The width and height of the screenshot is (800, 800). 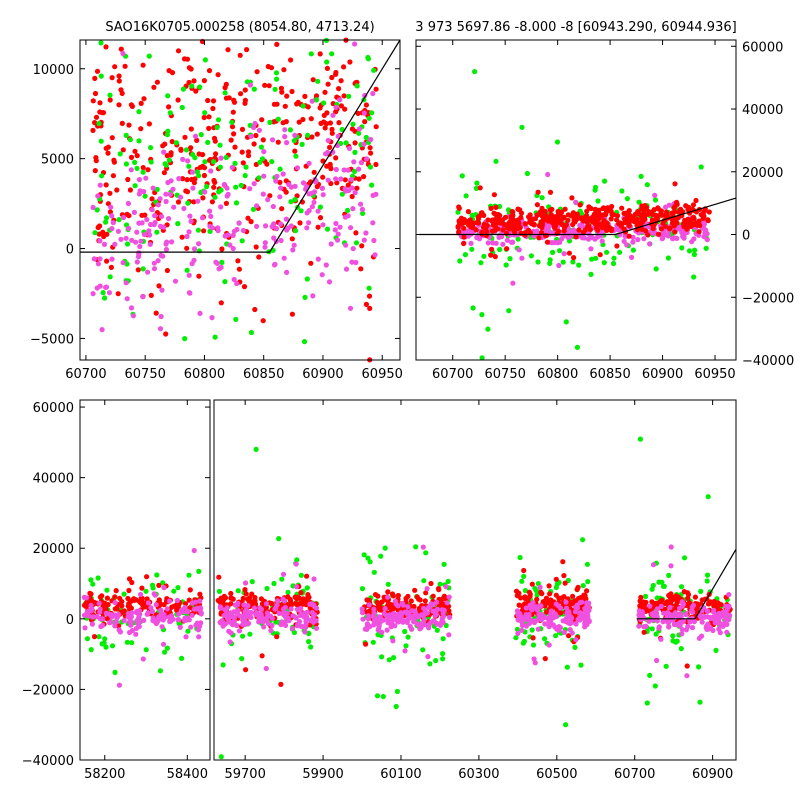 What do you see at coordinates (452, 374) in the screenshot?
I see `x-tick-label-overview: 60700` at bounding box center [452, 374].